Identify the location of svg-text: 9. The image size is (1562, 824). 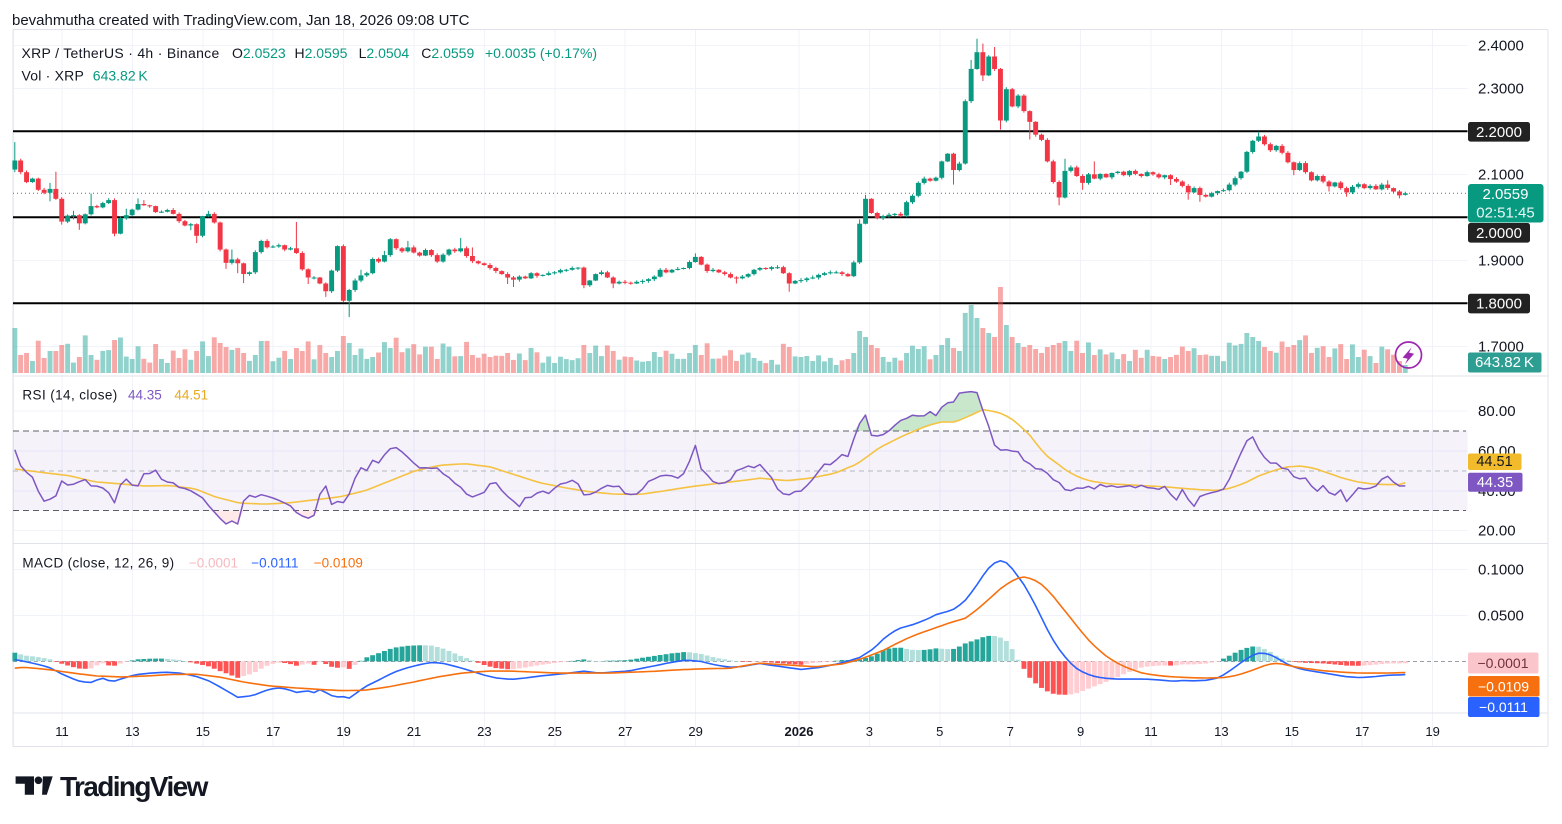
(1080, 731).